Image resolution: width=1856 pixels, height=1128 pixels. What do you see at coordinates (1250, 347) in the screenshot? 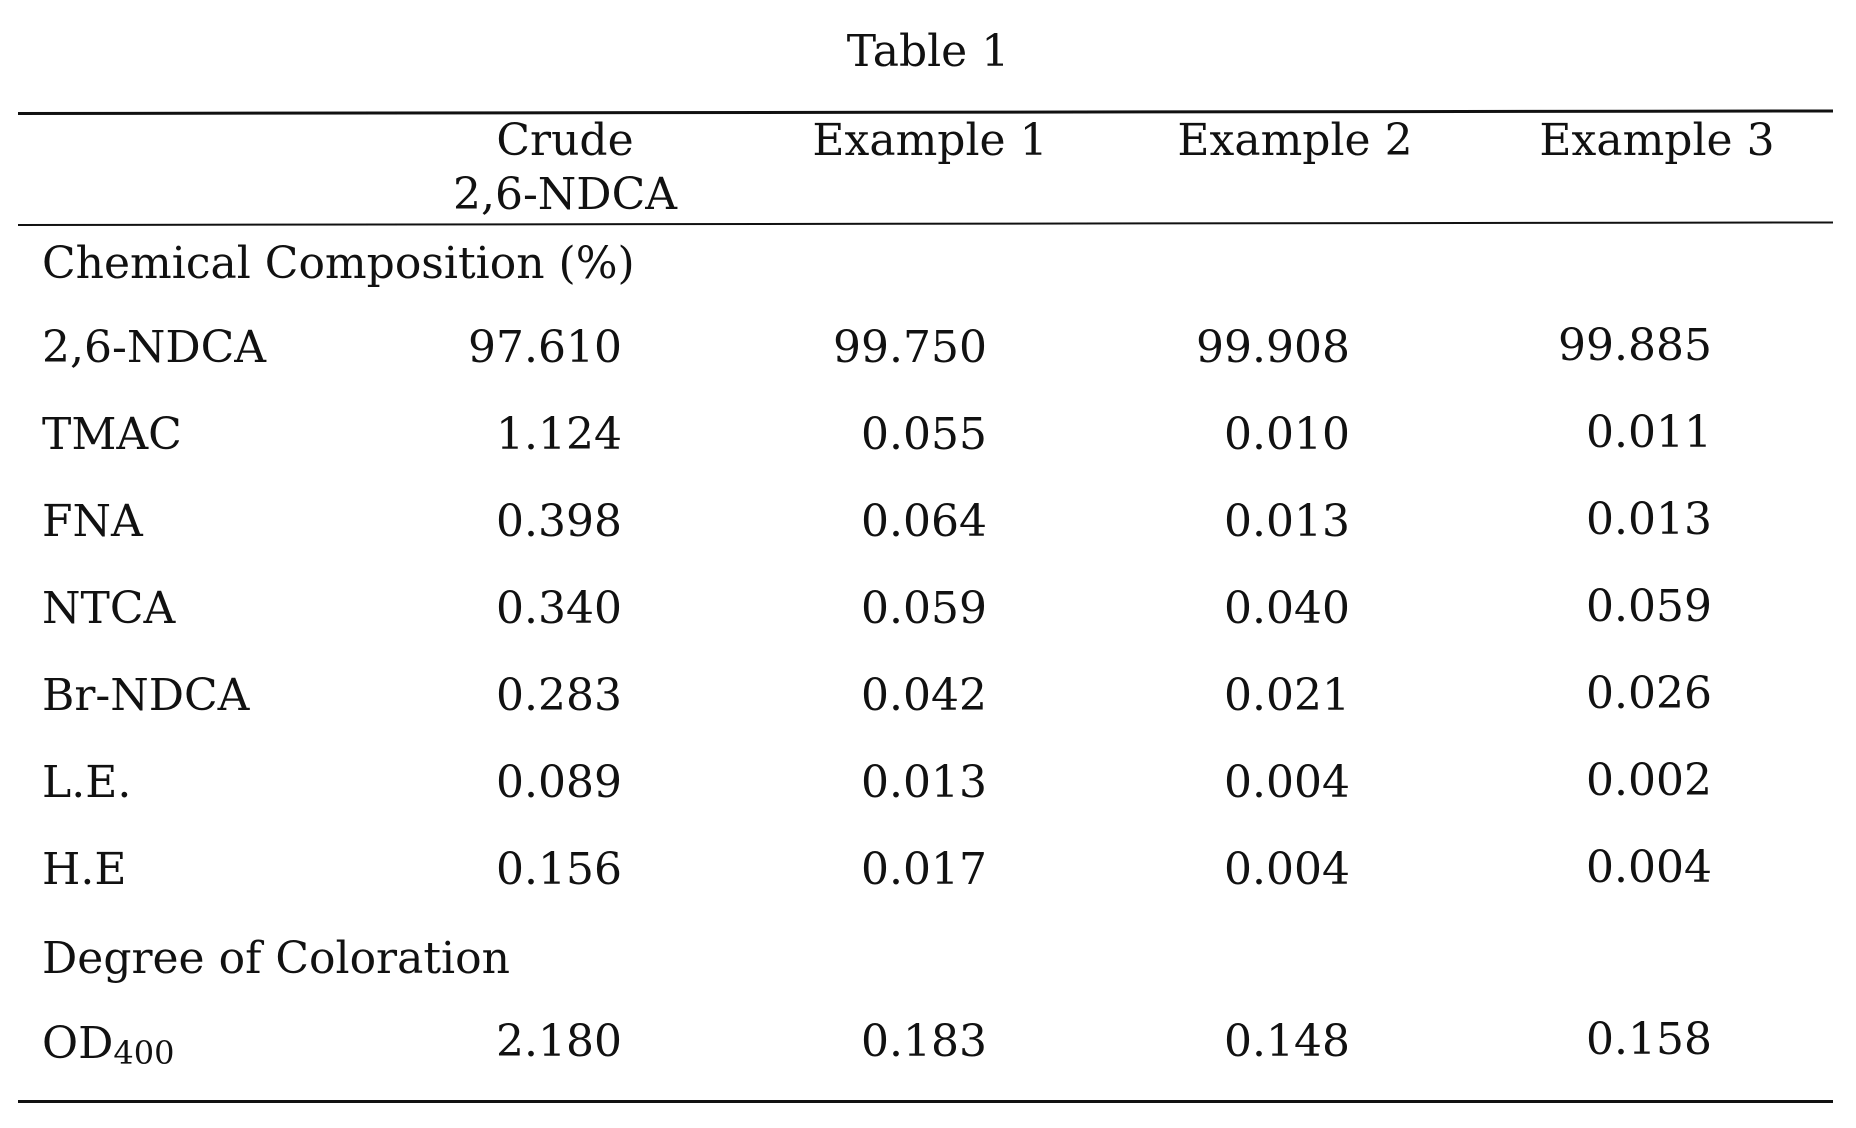
I see `table-cell: 99.908` at bounding box center [1250, 347].